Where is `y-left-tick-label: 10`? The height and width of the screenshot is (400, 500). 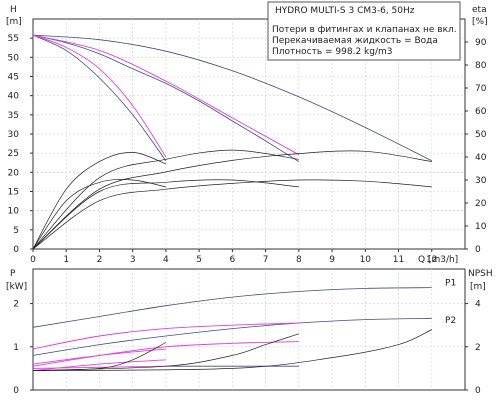
y-left-tick-label: 10 is located at coordinates (14, 212).